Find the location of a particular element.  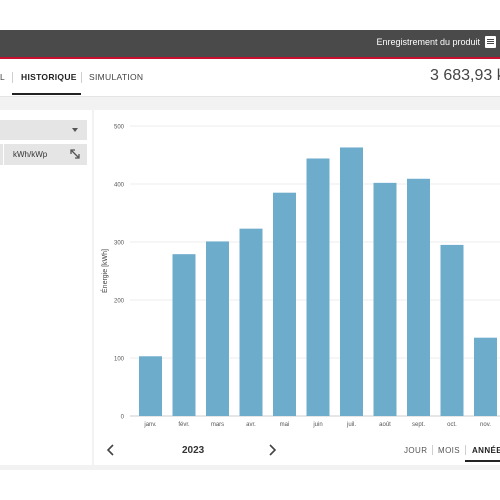

y-tick-label: 200 is located at coordinates (119, 302).